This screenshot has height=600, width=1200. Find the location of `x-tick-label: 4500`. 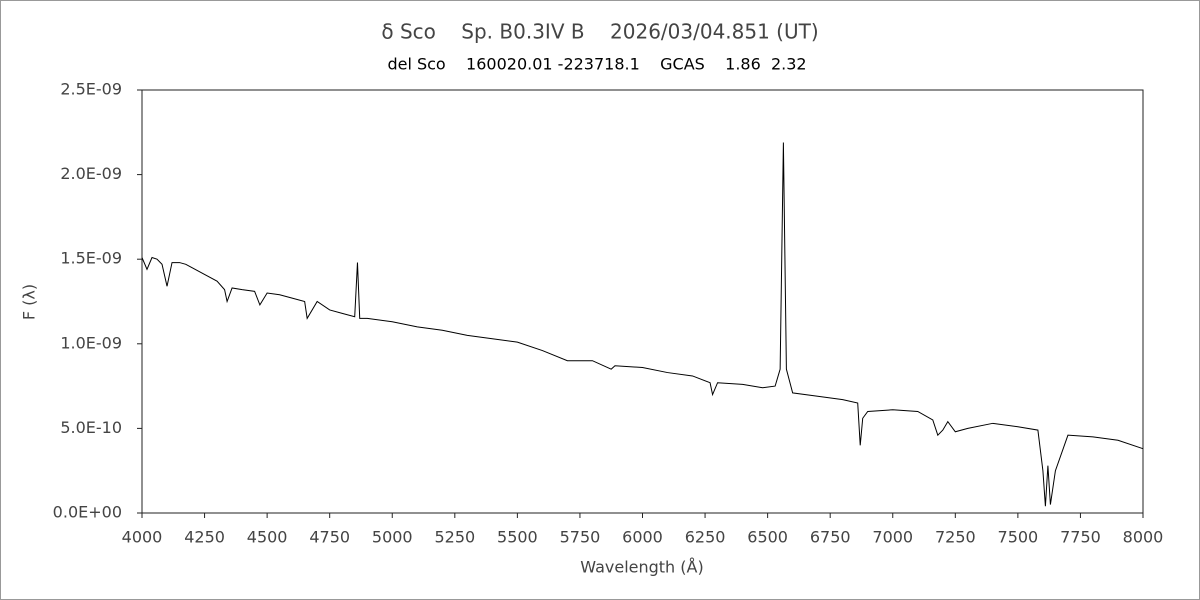

x-tick-label: 4500 is located at coordinates (267, 537).